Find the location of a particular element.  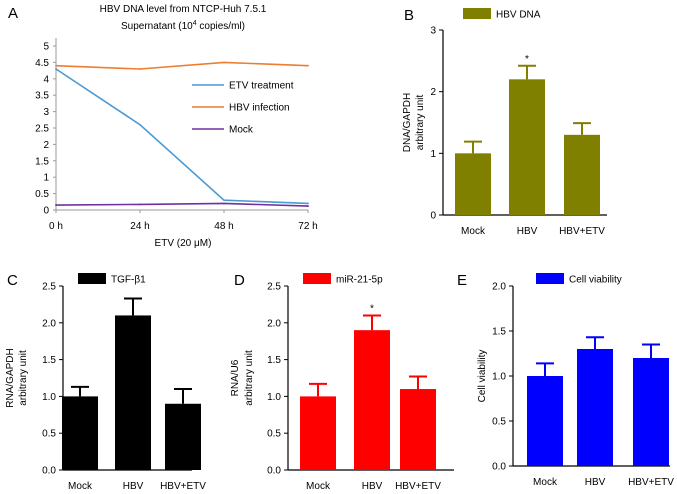

panel-letter-c: C is located at coordinates (12, 280).